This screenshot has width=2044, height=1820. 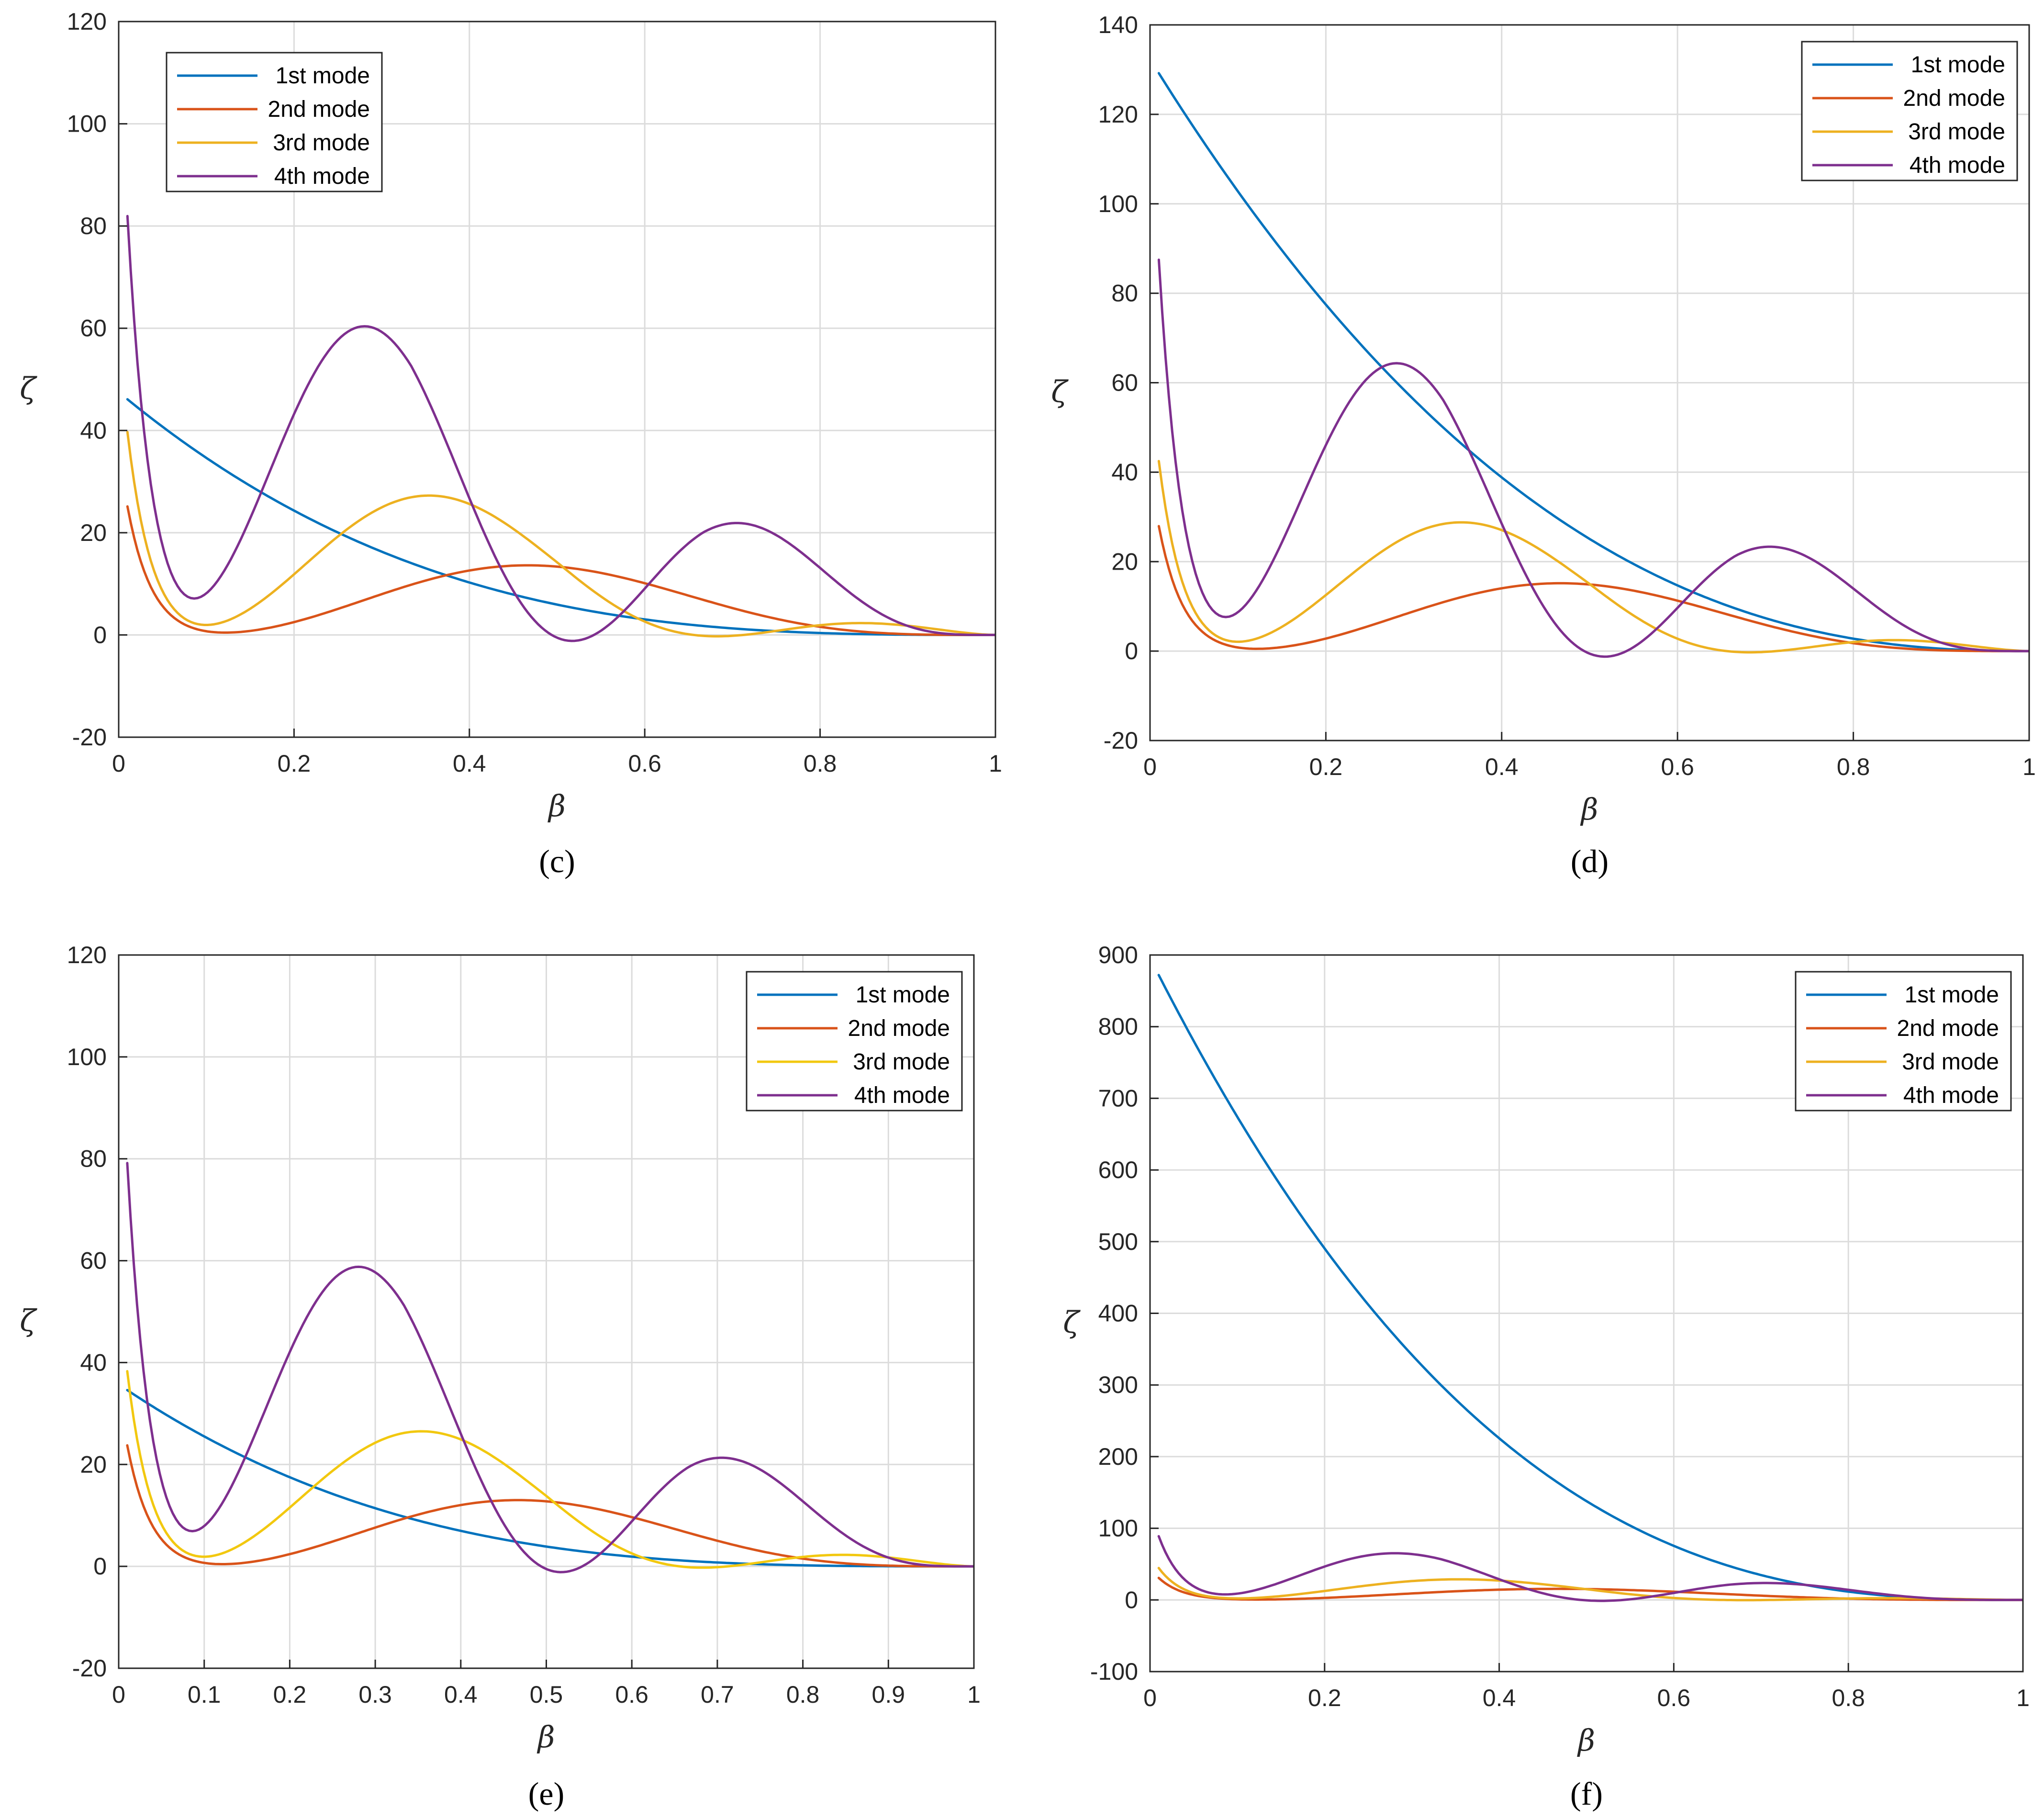 What do you see at coordinates (1589, 861) in the screenshot?
I see `panel-caption: (d)` at bounding box center [1589, 861].